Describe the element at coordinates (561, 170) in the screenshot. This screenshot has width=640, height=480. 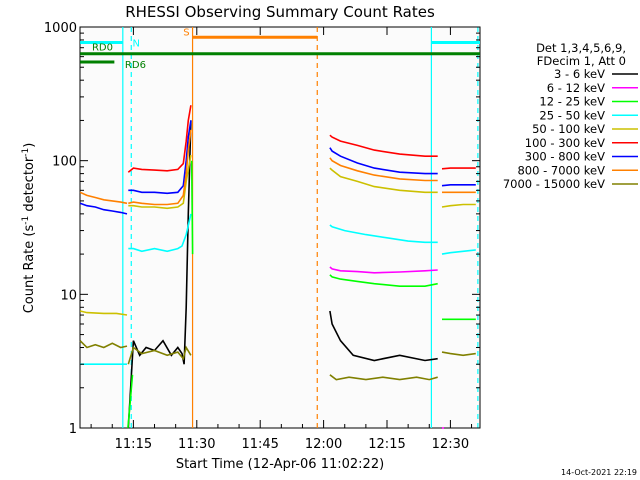
I see `legend-label: 800 - 7000 keV` at that location.